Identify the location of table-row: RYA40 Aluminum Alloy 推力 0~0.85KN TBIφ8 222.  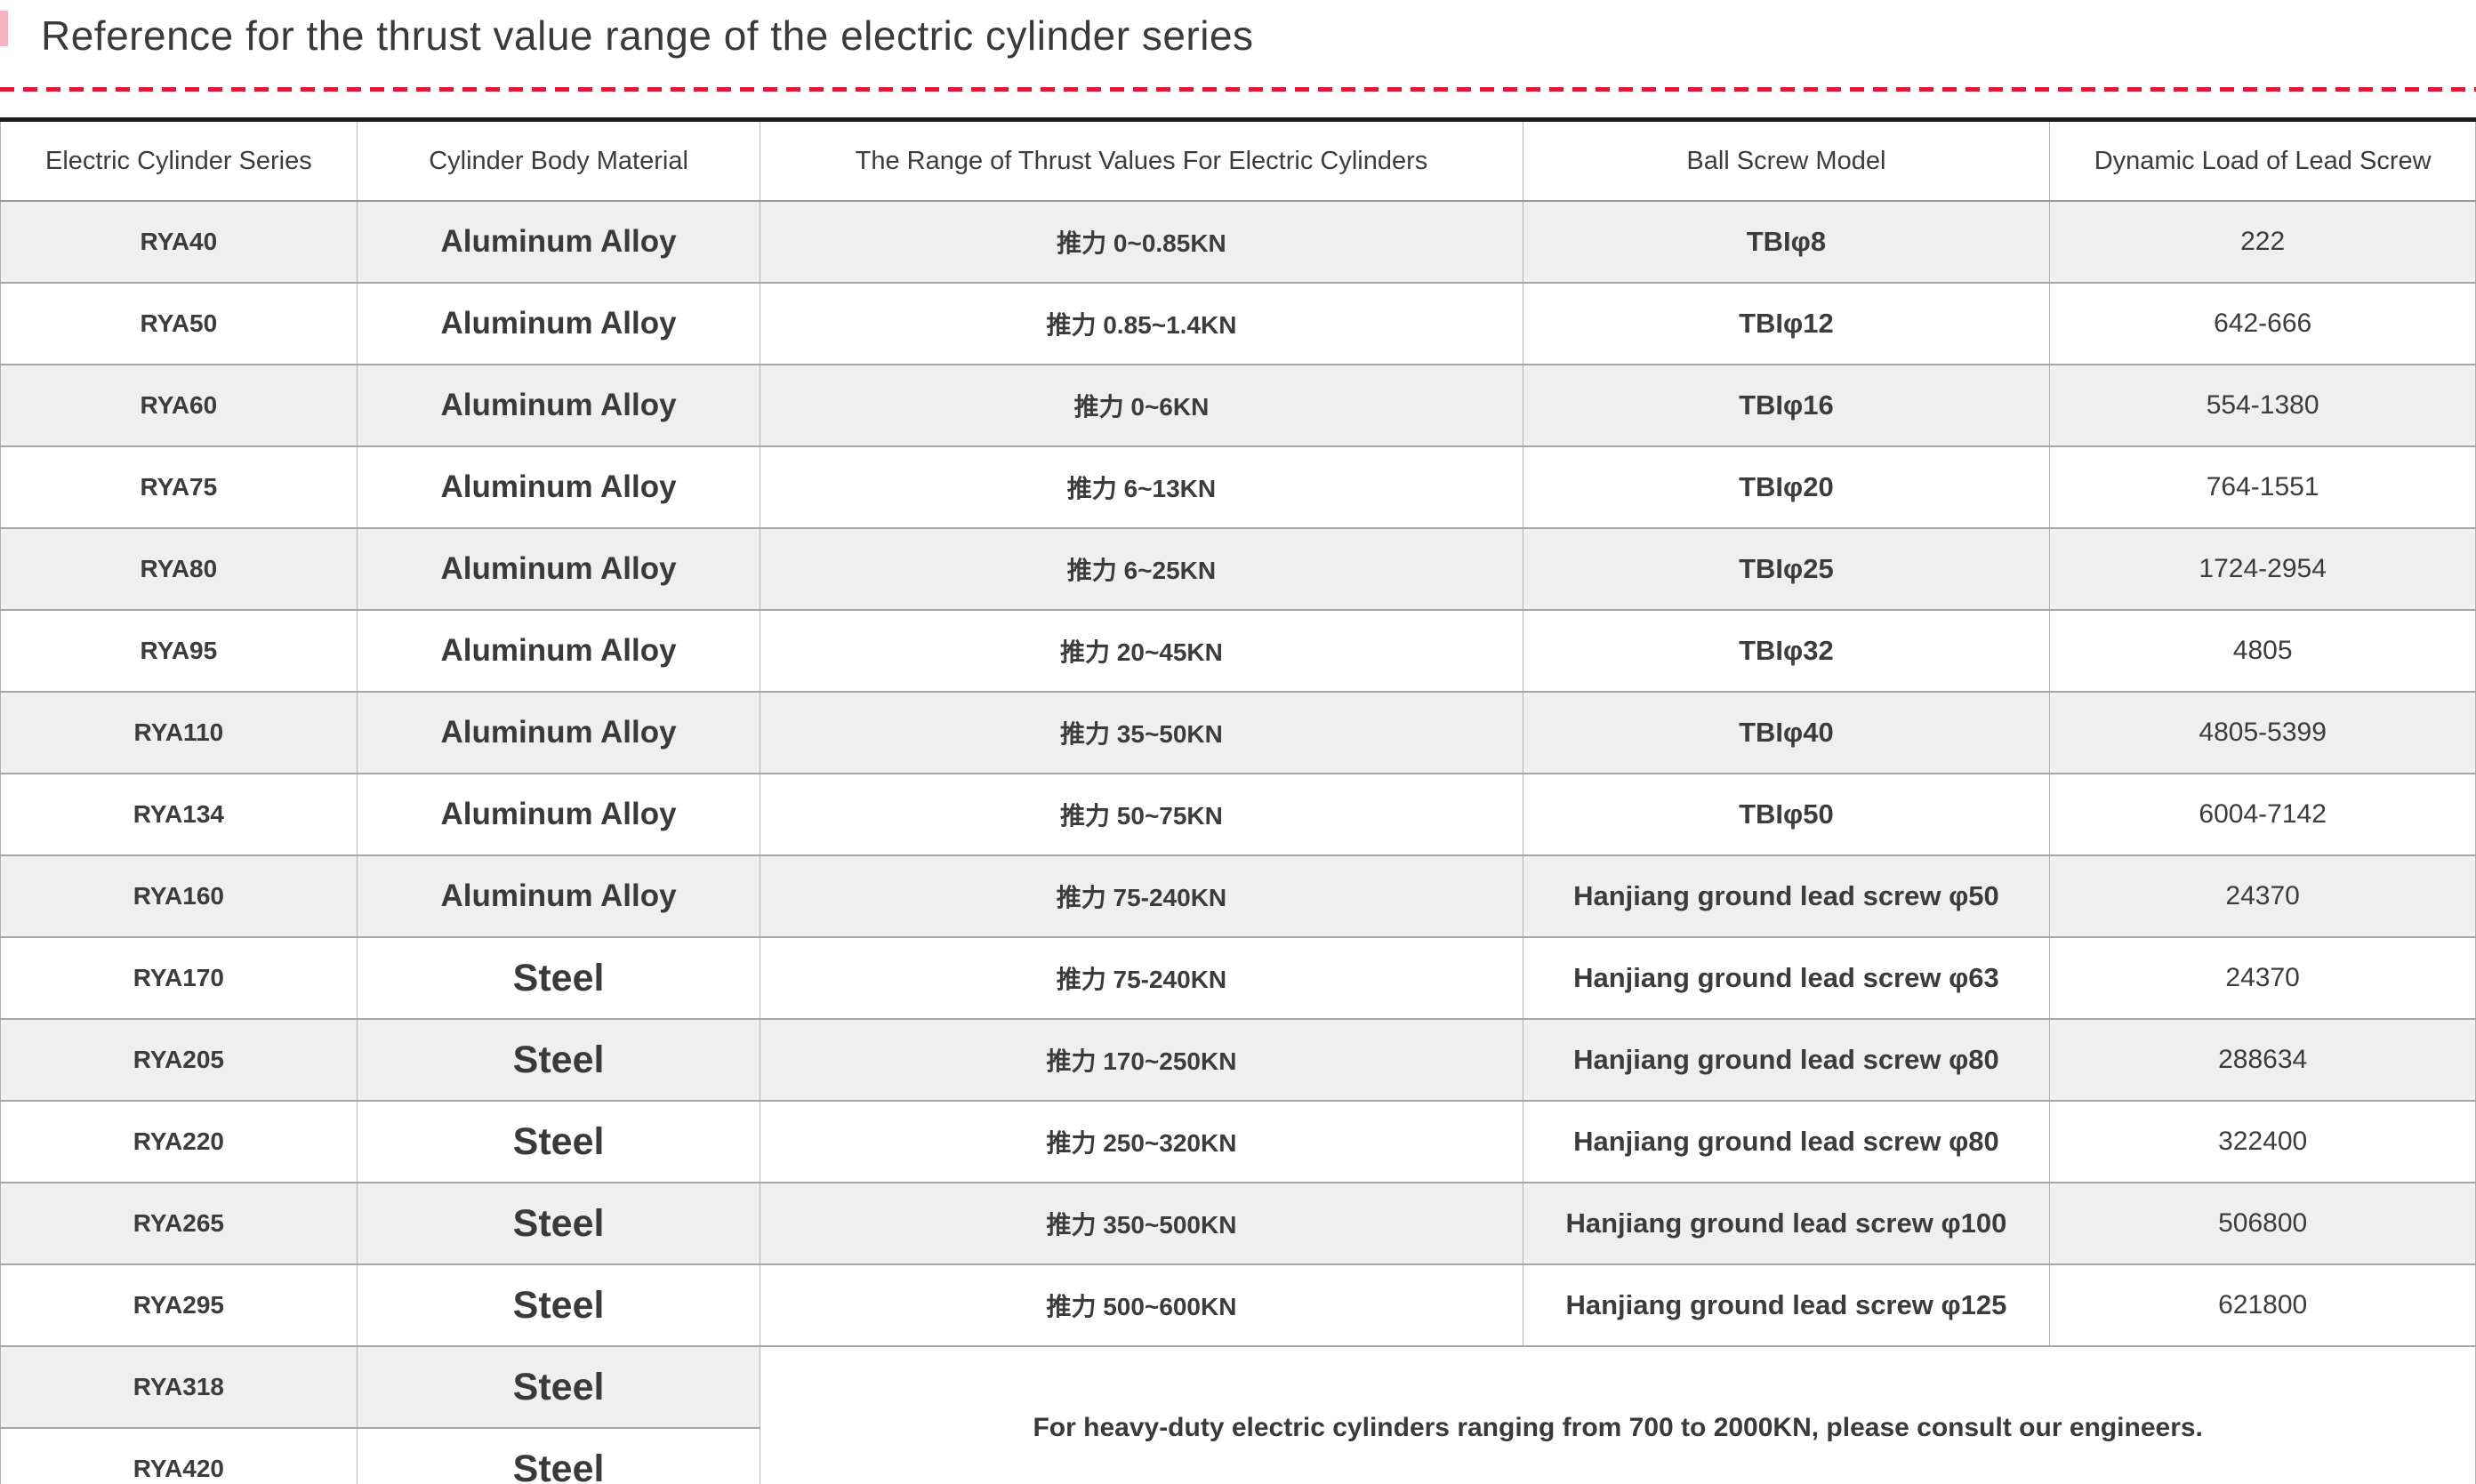
(1238, 242).